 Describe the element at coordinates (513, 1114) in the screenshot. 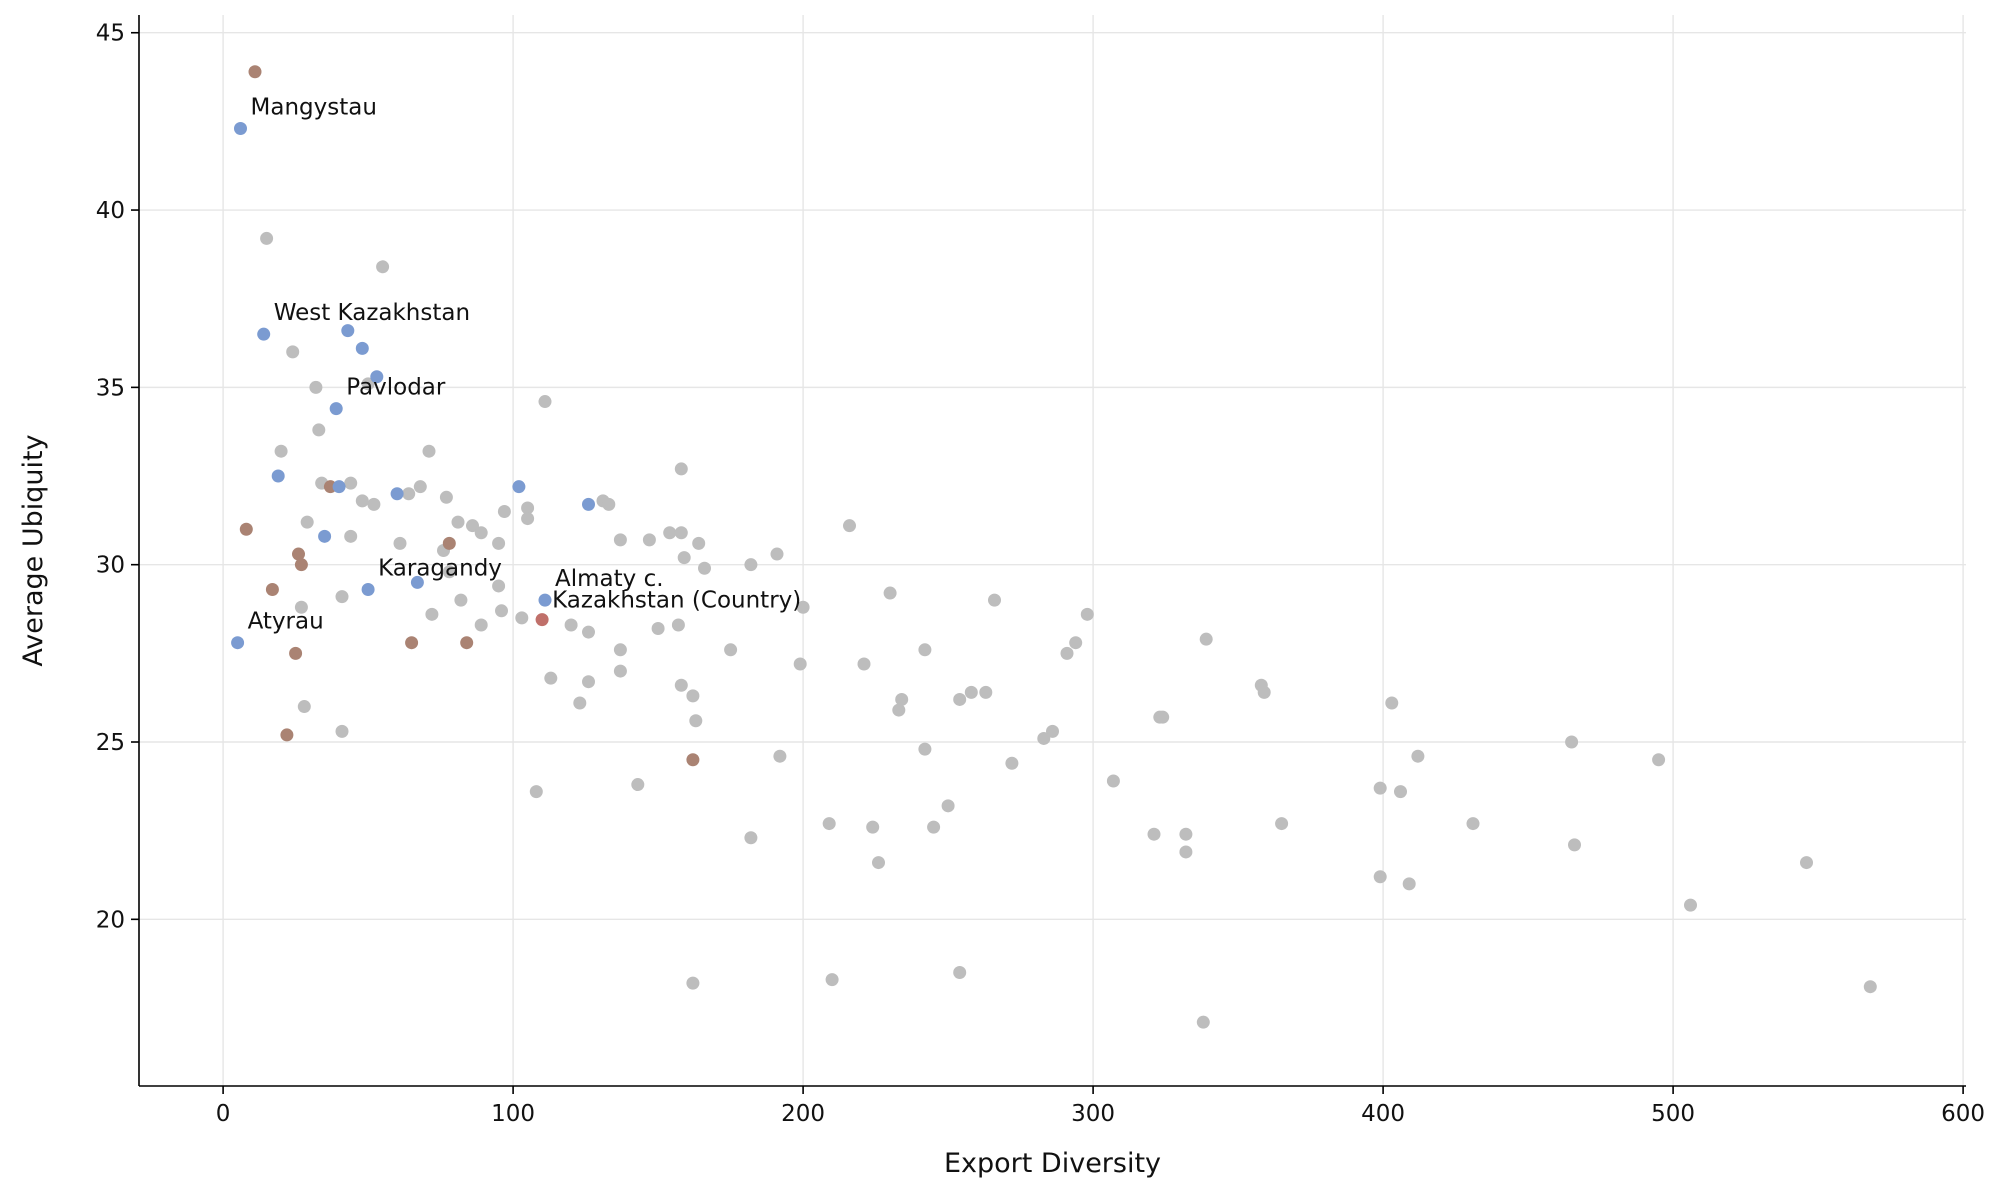

I see `x-tick-label: 100` at that location.